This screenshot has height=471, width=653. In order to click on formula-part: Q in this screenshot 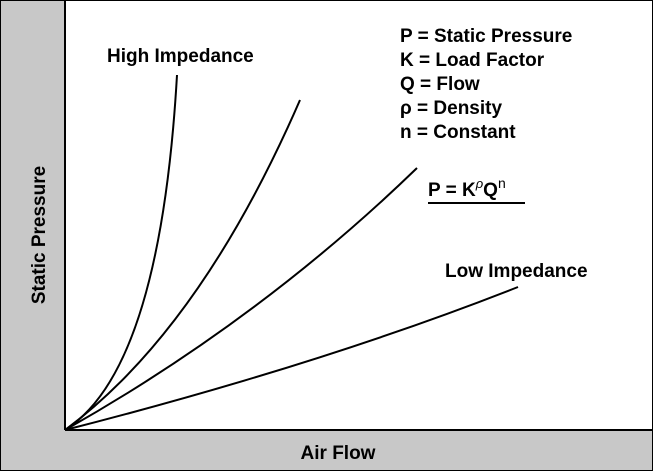, I will do `click(490, 190)`.